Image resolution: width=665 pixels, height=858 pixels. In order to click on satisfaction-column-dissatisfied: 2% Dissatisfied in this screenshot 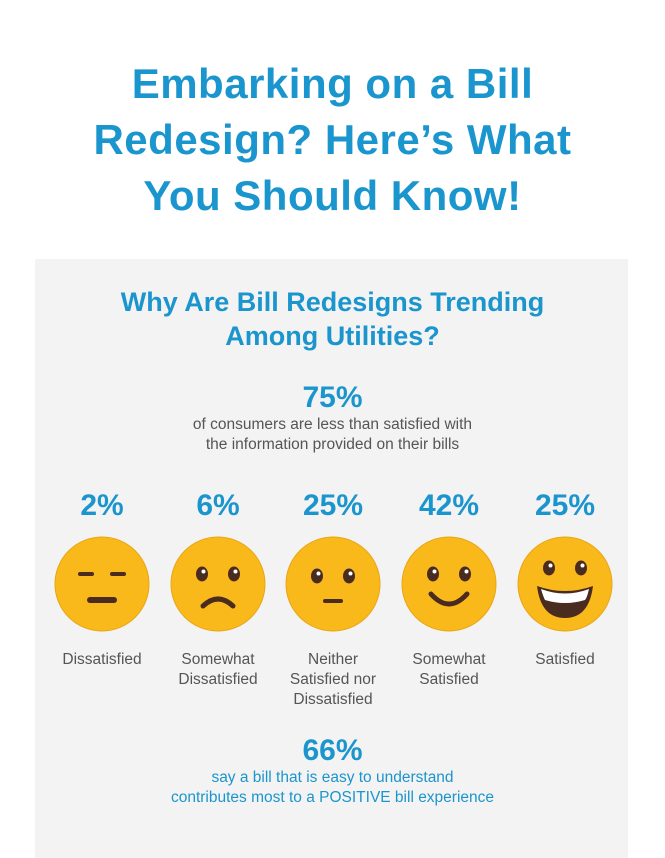, I will do `click(102, 579)`.